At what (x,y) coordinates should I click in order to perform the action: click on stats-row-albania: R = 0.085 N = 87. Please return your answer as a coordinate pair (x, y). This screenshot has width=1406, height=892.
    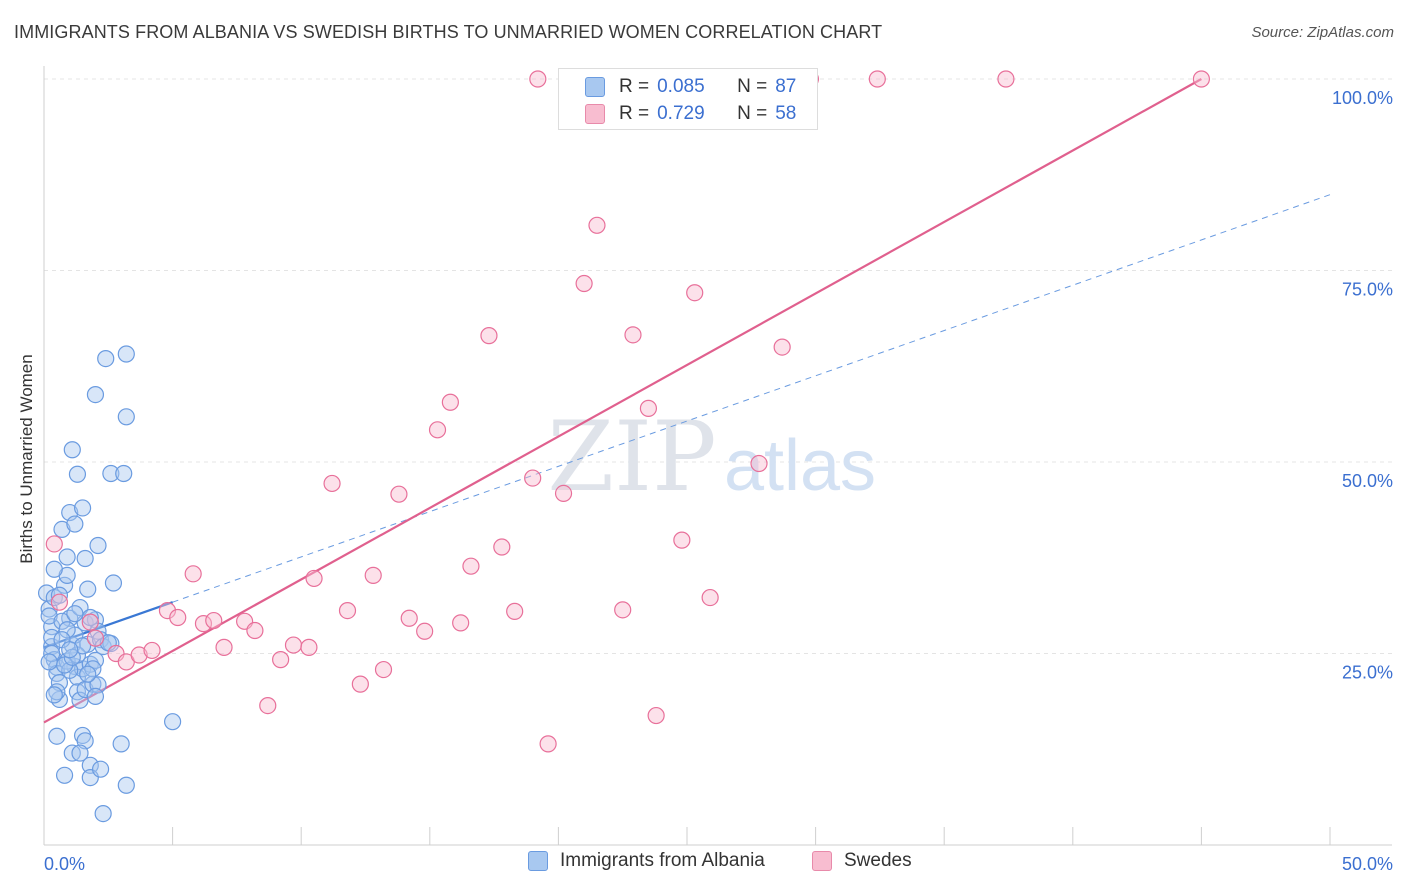
    Looking at the image, I should click on (707, 87).